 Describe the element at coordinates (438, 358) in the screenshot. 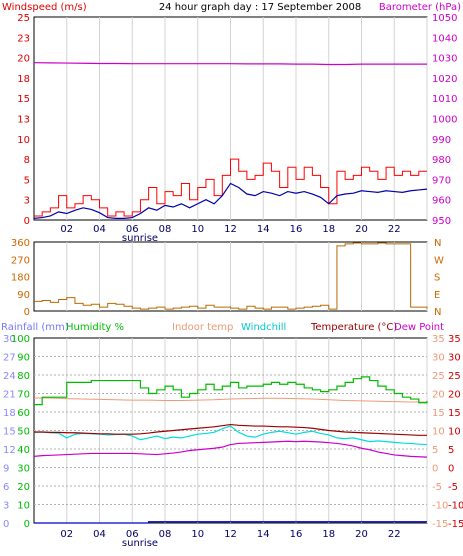

I see `indoor-tick-label: 30` at that location.